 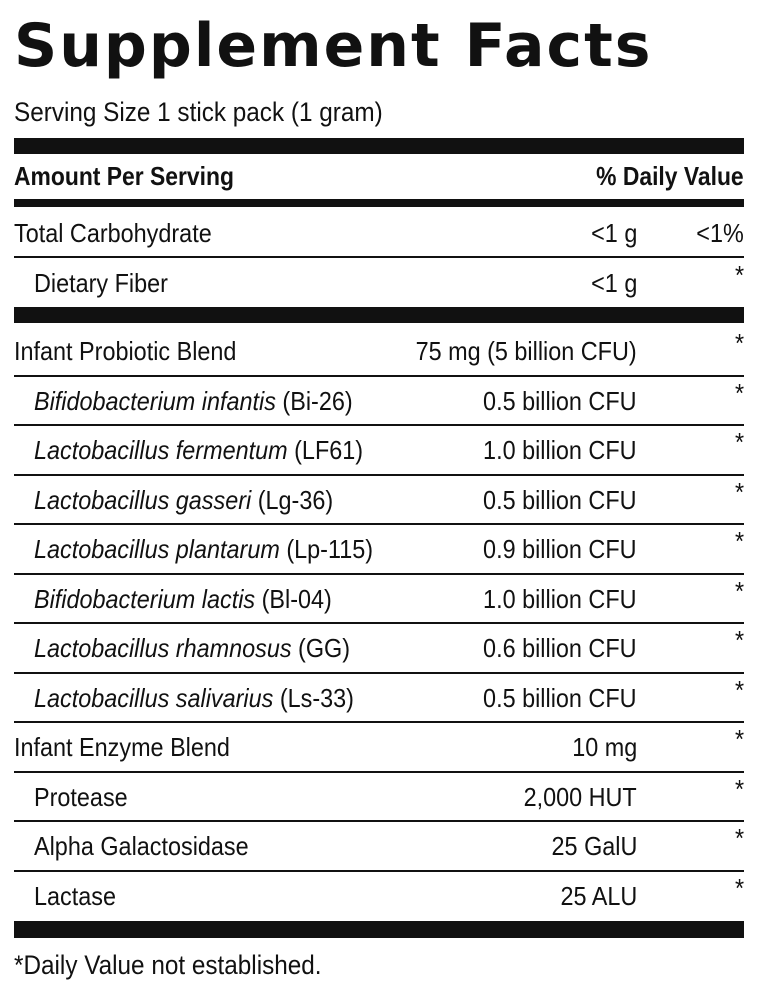 I want to click on nutrient-name: Infant Enzyme Blend, so click(x=122, y=747).